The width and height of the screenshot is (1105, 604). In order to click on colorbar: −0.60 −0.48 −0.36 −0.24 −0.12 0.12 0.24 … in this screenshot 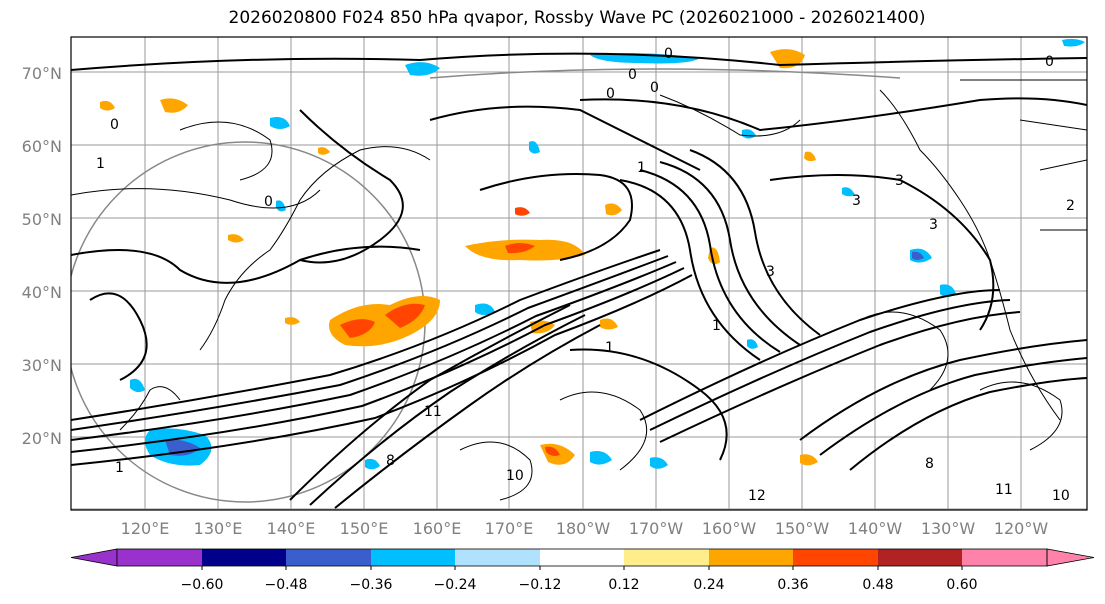, I will do `click(582, 570)`.